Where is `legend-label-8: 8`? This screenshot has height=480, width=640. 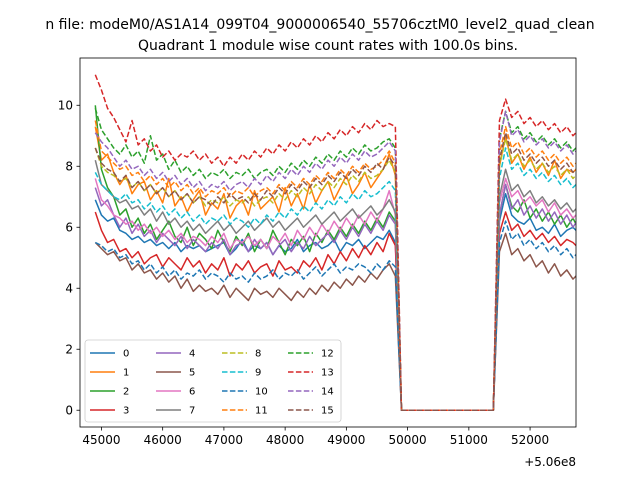 legend-label-8: 8 is located at coordinates (258, 354).